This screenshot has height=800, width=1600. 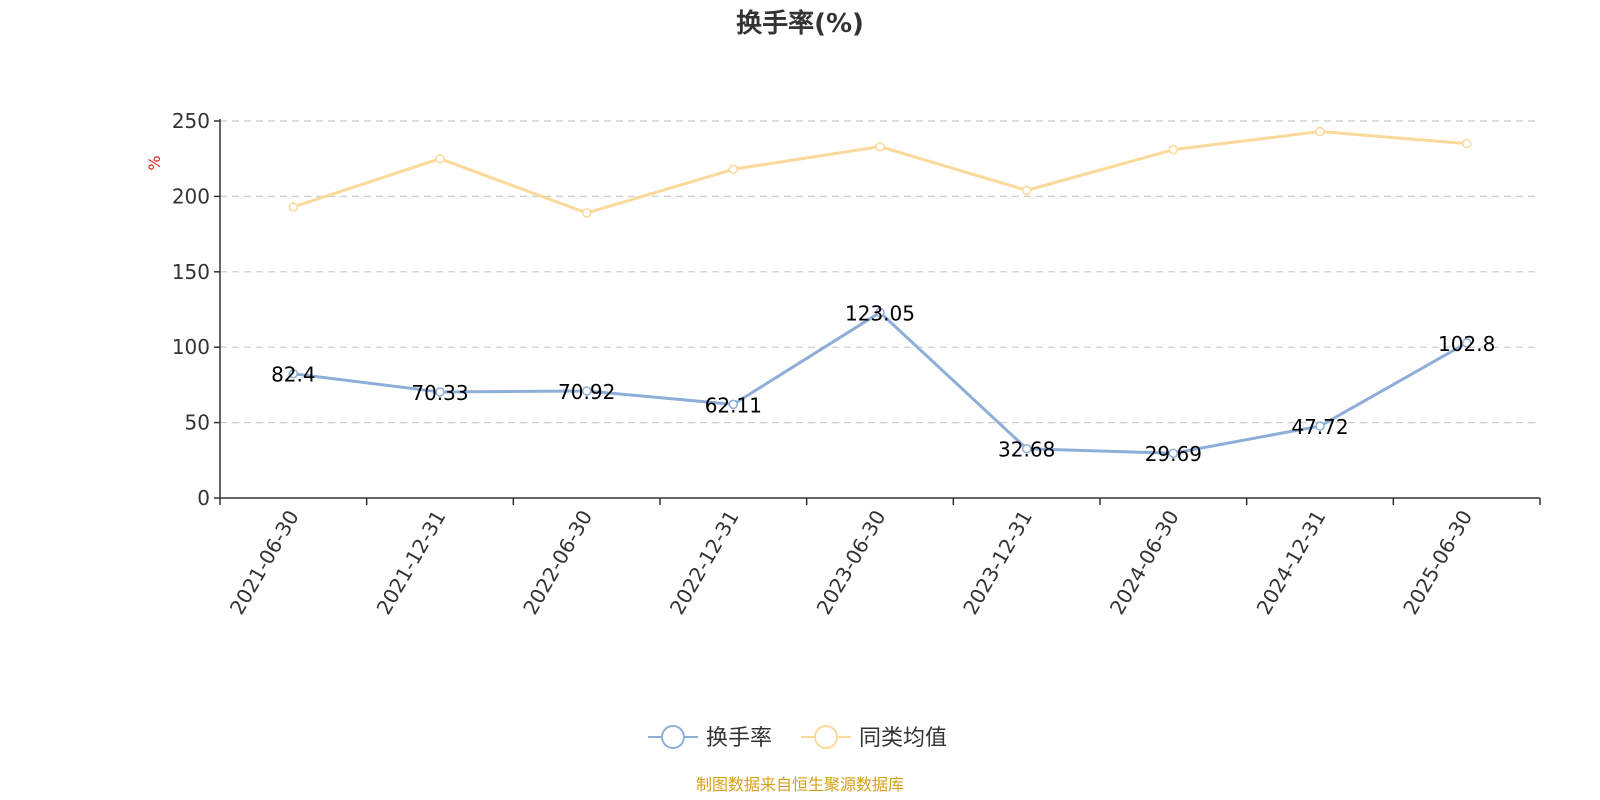 I want to click on source-note: 制图数据来自恒生聚源数据库, so click(x=800, y=784).